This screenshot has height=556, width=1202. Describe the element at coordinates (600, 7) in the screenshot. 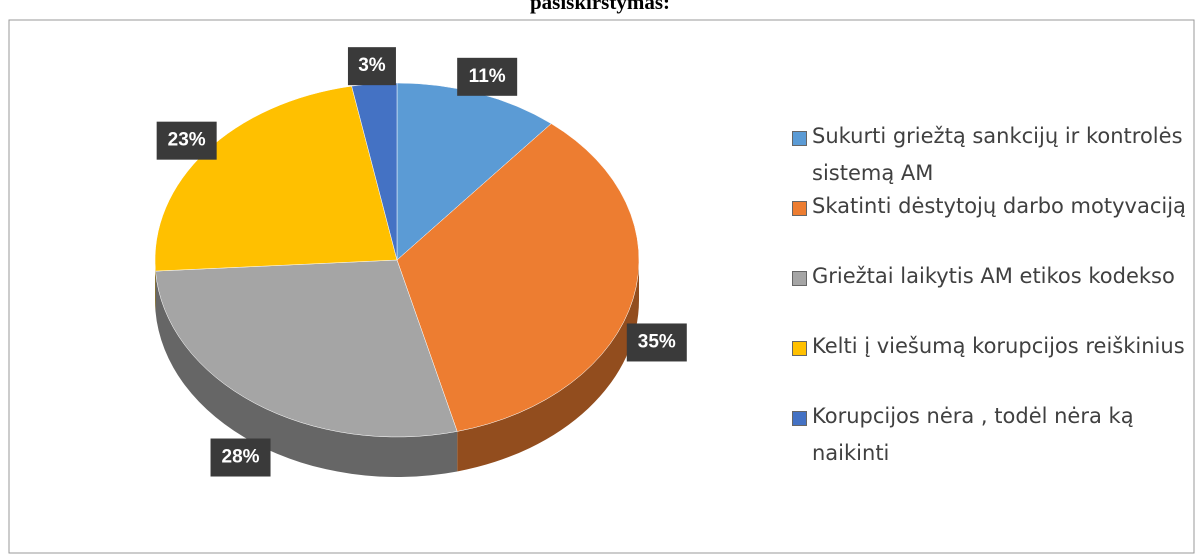

I see `chart-title: pasiskirstymas:` at that location.